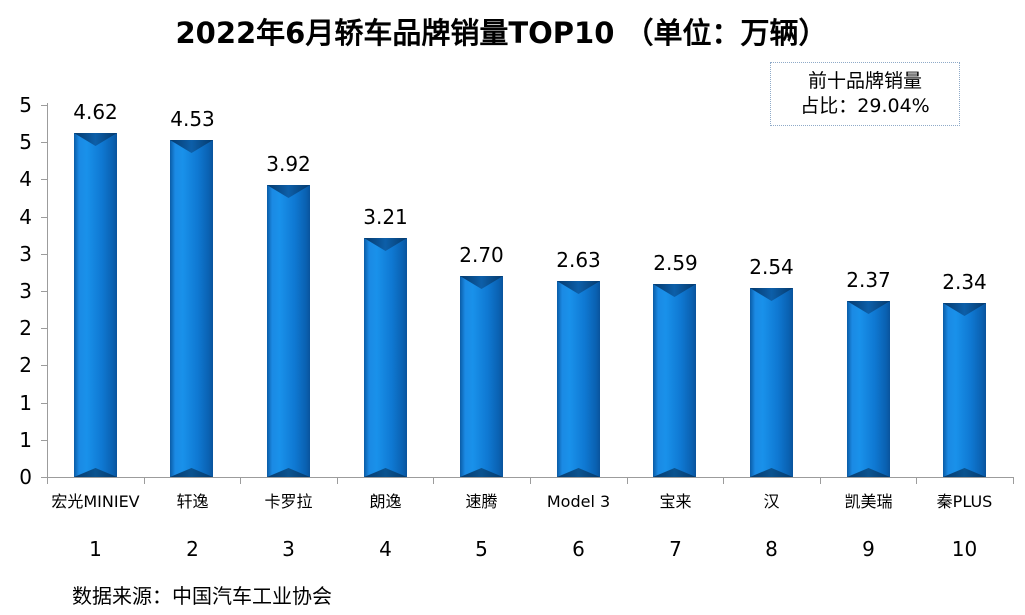  I want to click on annotation-box: 前十品牌销量 占比：29.04%, so click(865, 94).